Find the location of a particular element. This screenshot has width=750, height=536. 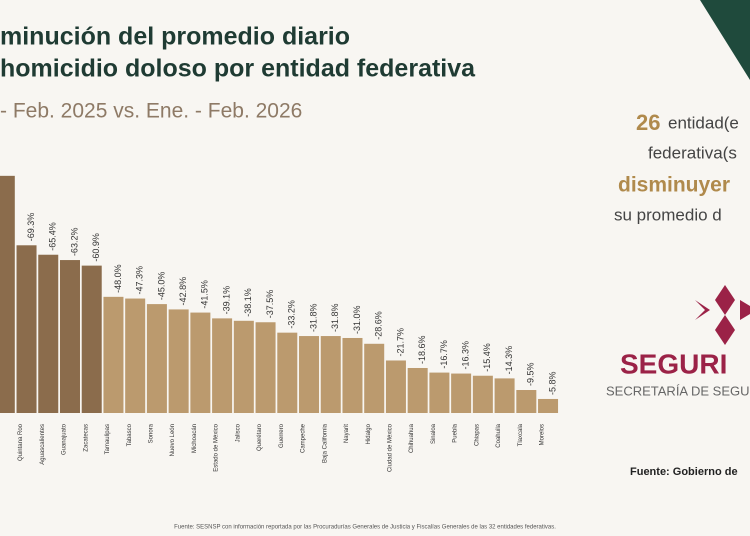

value-label: -14.3% is located at coordinates (509, 360).